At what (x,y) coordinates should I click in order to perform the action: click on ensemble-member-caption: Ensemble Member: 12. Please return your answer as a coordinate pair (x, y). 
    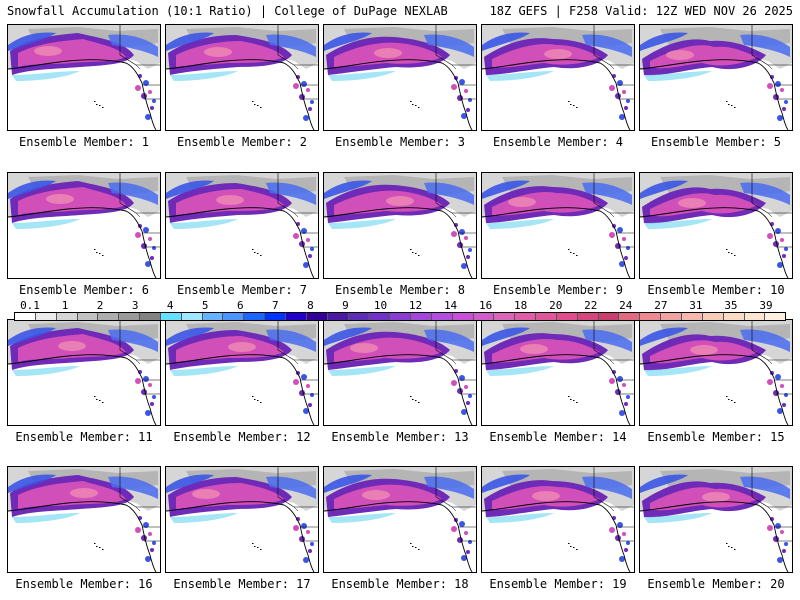
    Looking at the image, I should click on (242, 437).